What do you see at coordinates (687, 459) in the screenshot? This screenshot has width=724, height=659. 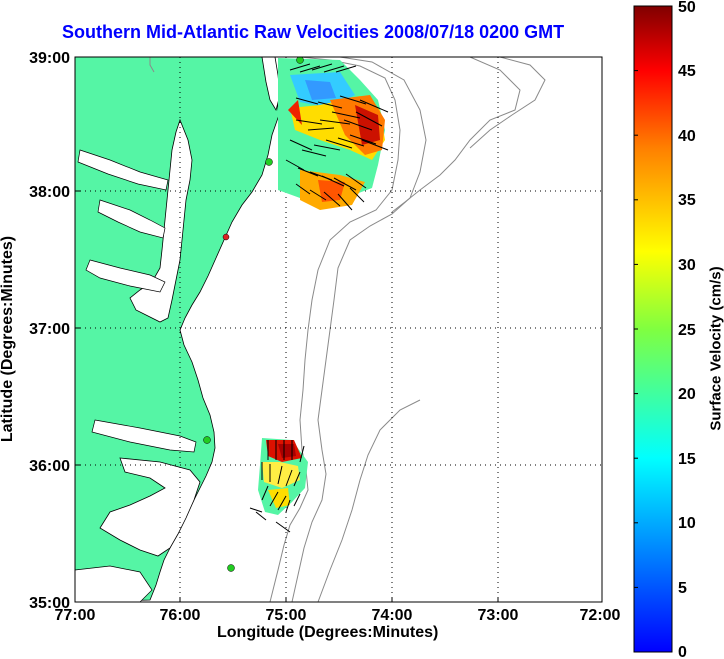 I see `colorbar-tick-label: 15` at bounding box center [687, 459].